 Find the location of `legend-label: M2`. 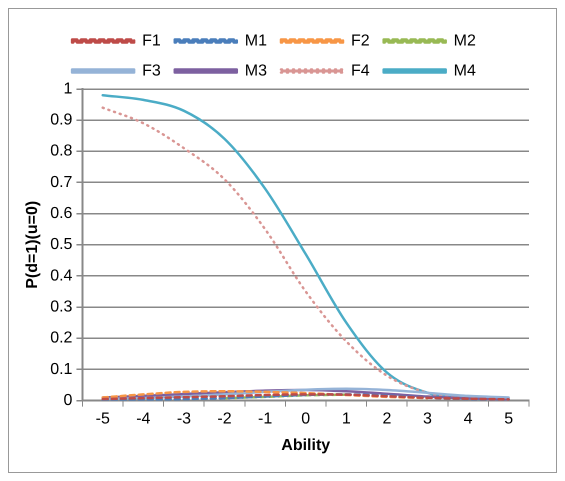

legend-label: M2 is located at coordinates (465, 41).